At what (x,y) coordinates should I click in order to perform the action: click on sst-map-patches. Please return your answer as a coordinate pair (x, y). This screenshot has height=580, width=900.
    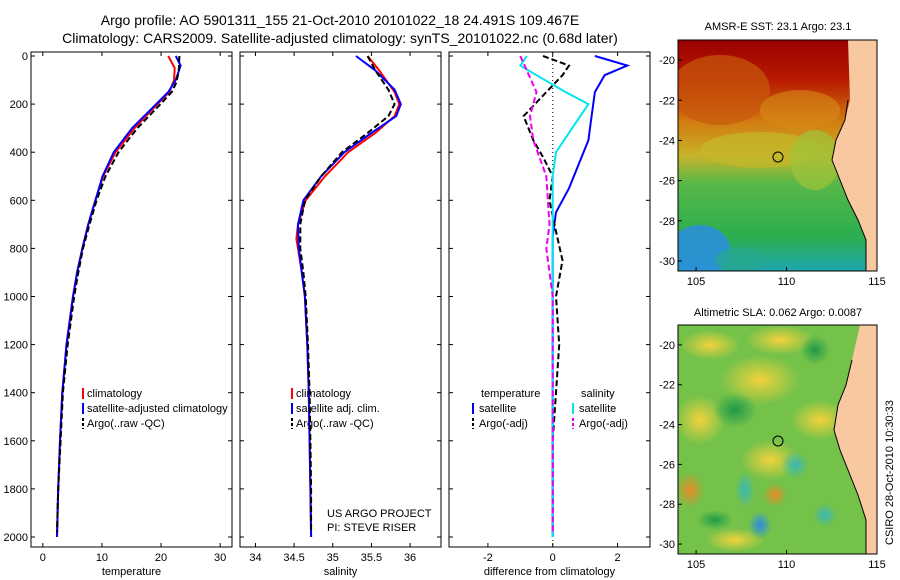
    Looking at the image, I should click on (777, 155).